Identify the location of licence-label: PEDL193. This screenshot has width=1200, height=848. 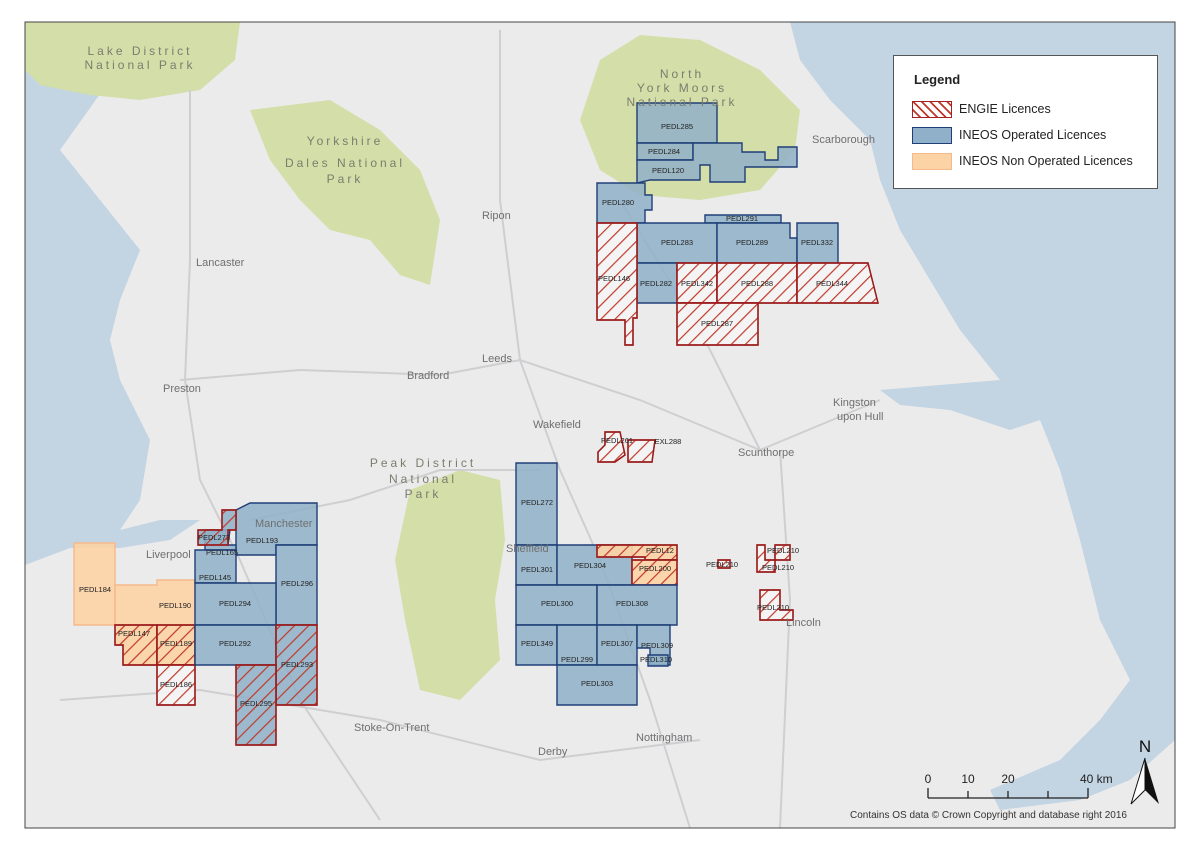
(262, 540).